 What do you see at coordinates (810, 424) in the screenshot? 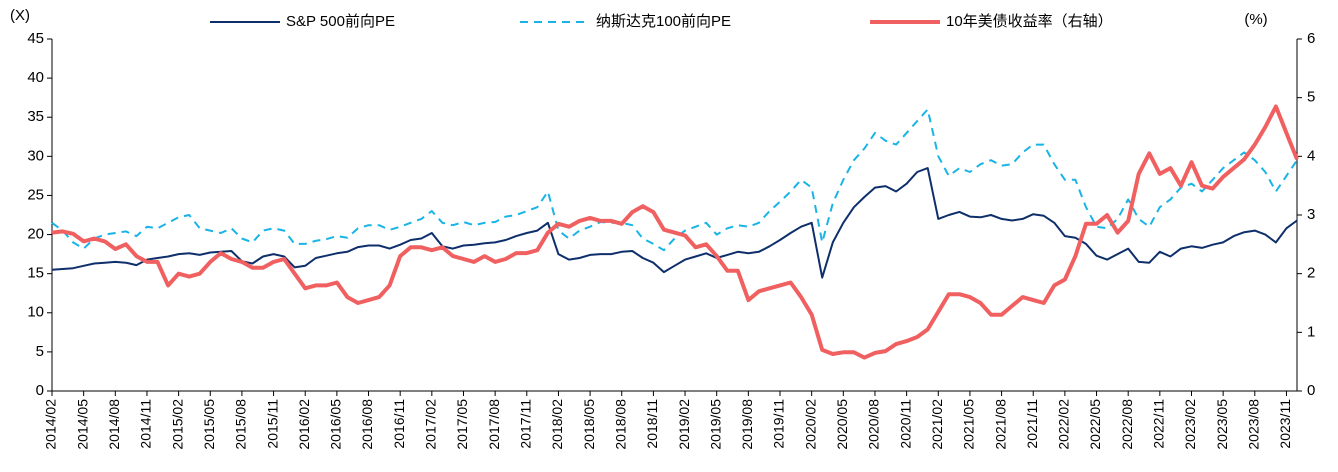
I see `x-tick-label: 2020/02` at bounding box center [810, 424].